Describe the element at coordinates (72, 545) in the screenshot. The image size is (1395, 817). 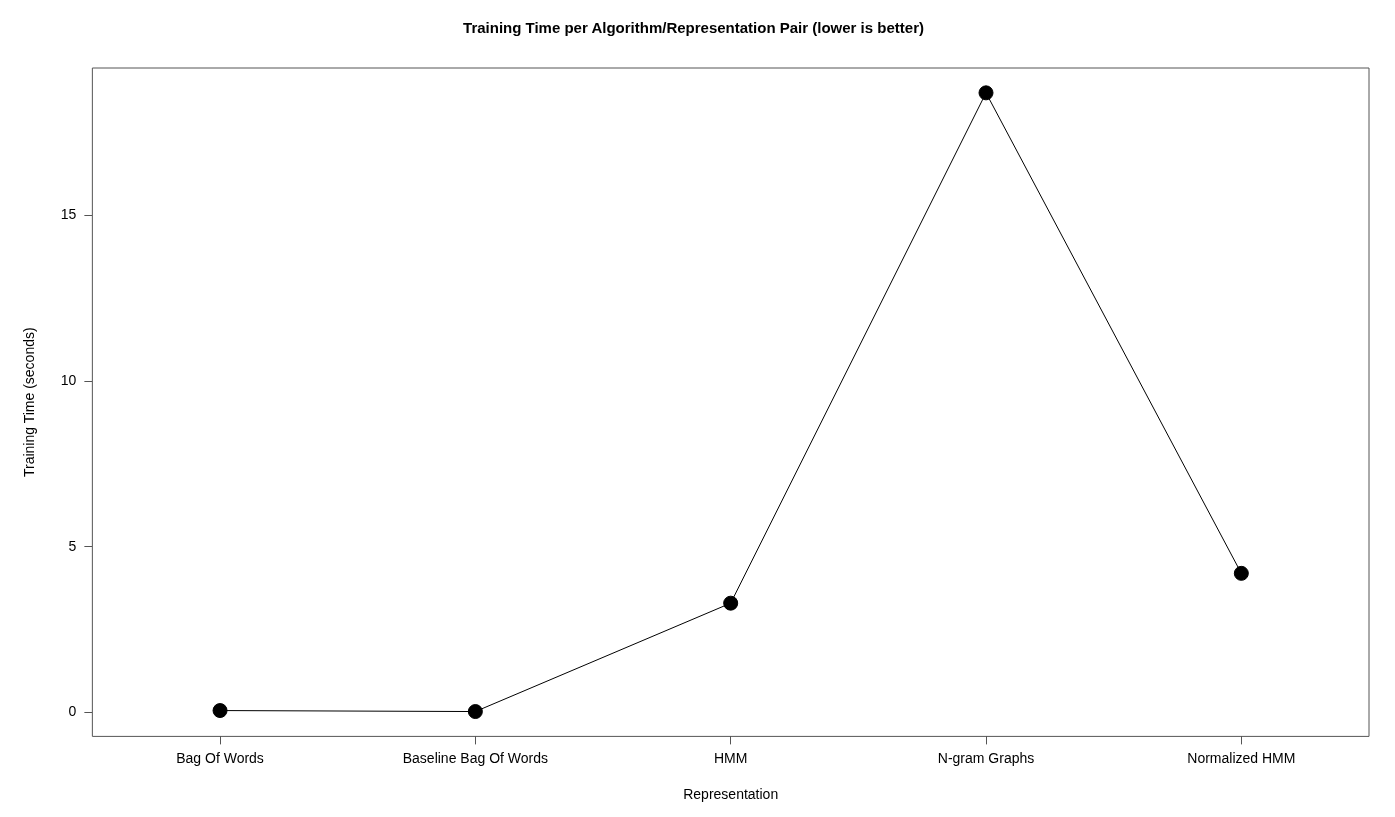
I see `y-tick-label: 5` at that location.